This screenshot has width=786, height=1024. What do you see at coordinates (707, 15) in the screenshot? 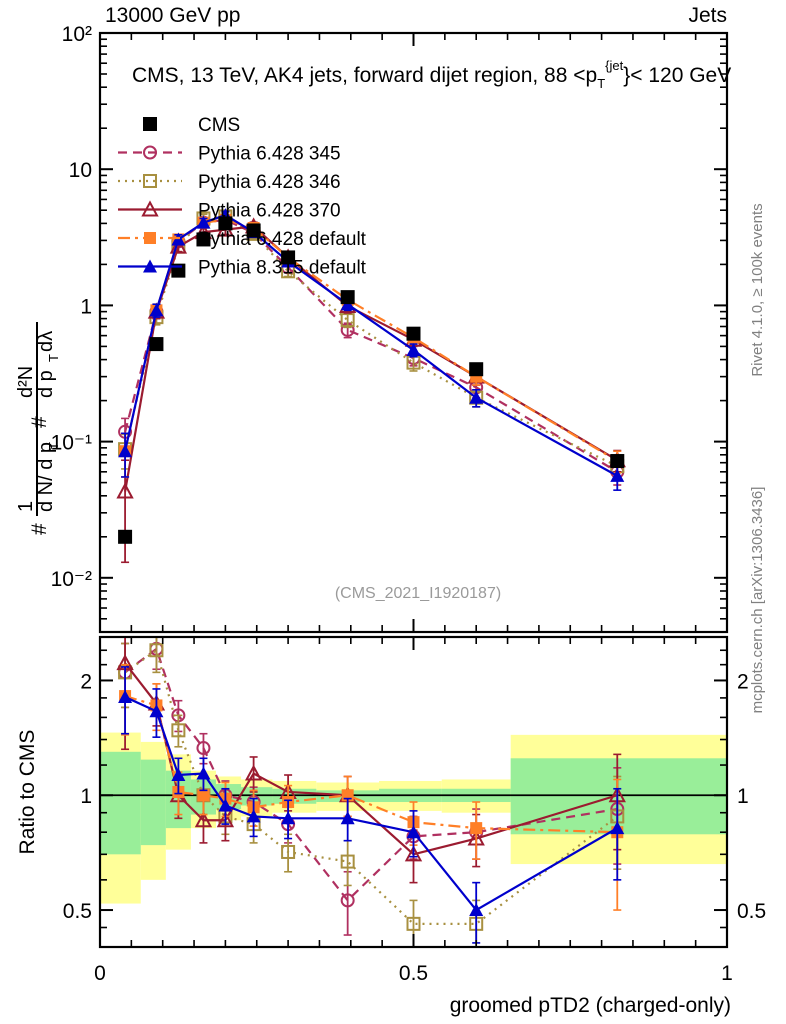
I see `header-process: Jets` at bounding box center [707, 15].